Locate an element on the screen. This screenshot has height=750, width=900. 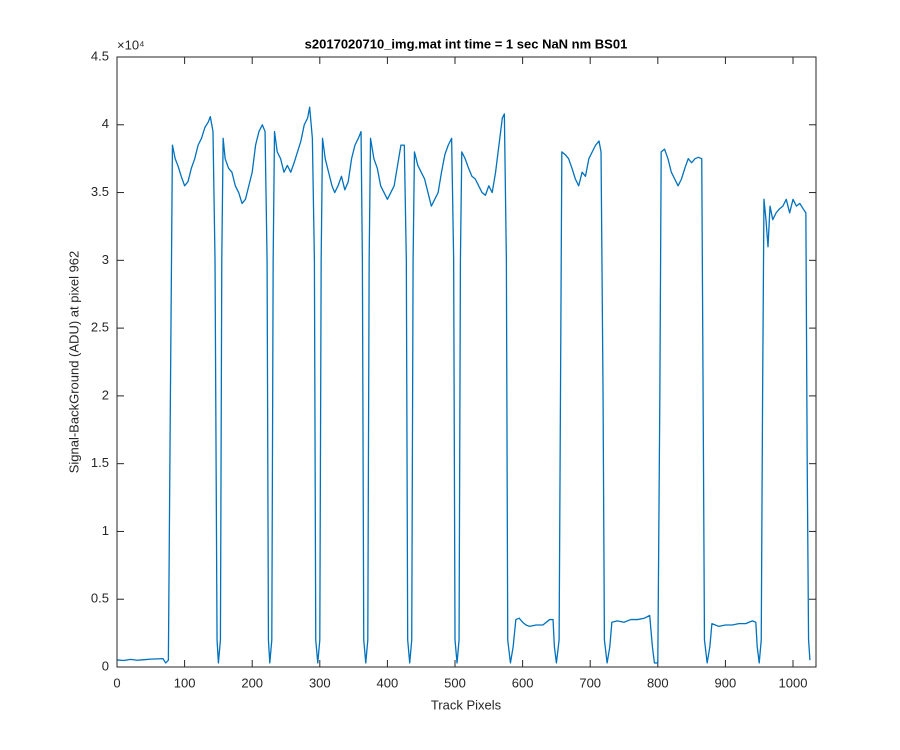
y-tick-label: 0.5 is located at coordinates (100, 598).